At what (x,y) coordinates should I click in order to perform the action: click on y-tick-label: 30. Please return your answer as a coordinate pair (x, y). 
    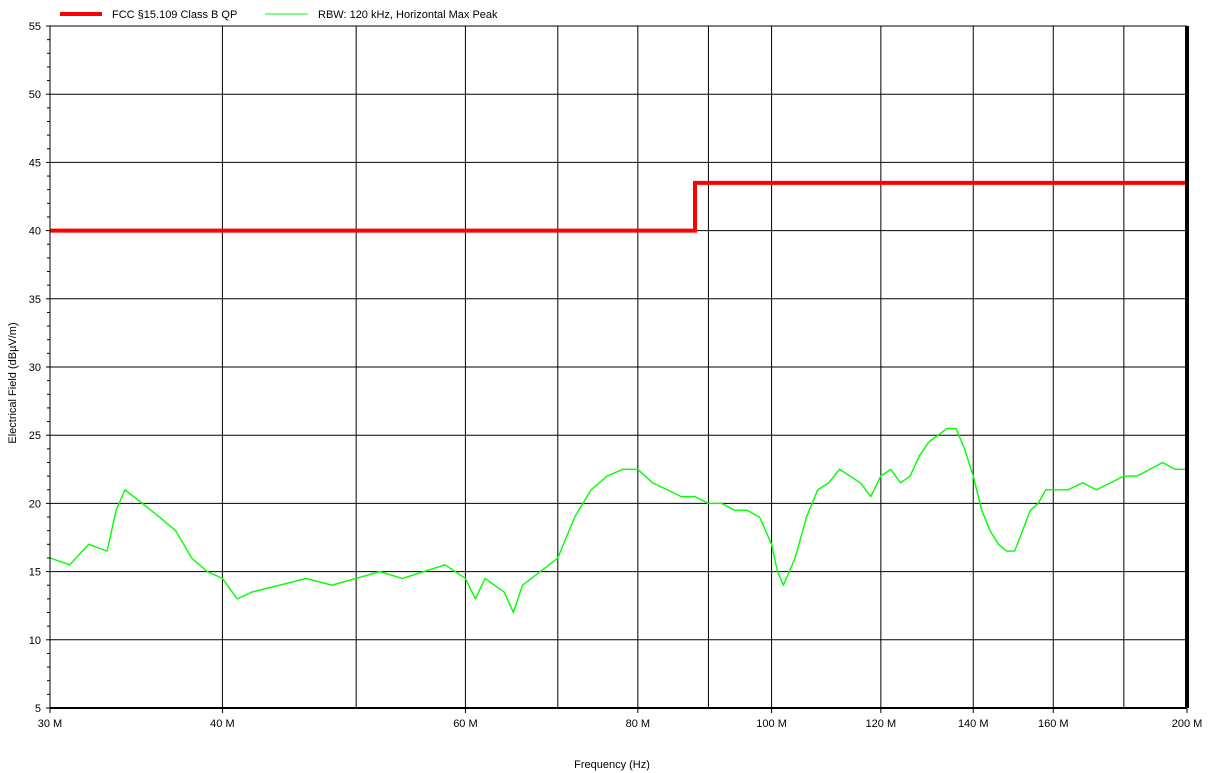
    Looking at the image, I should click on (35, 368).